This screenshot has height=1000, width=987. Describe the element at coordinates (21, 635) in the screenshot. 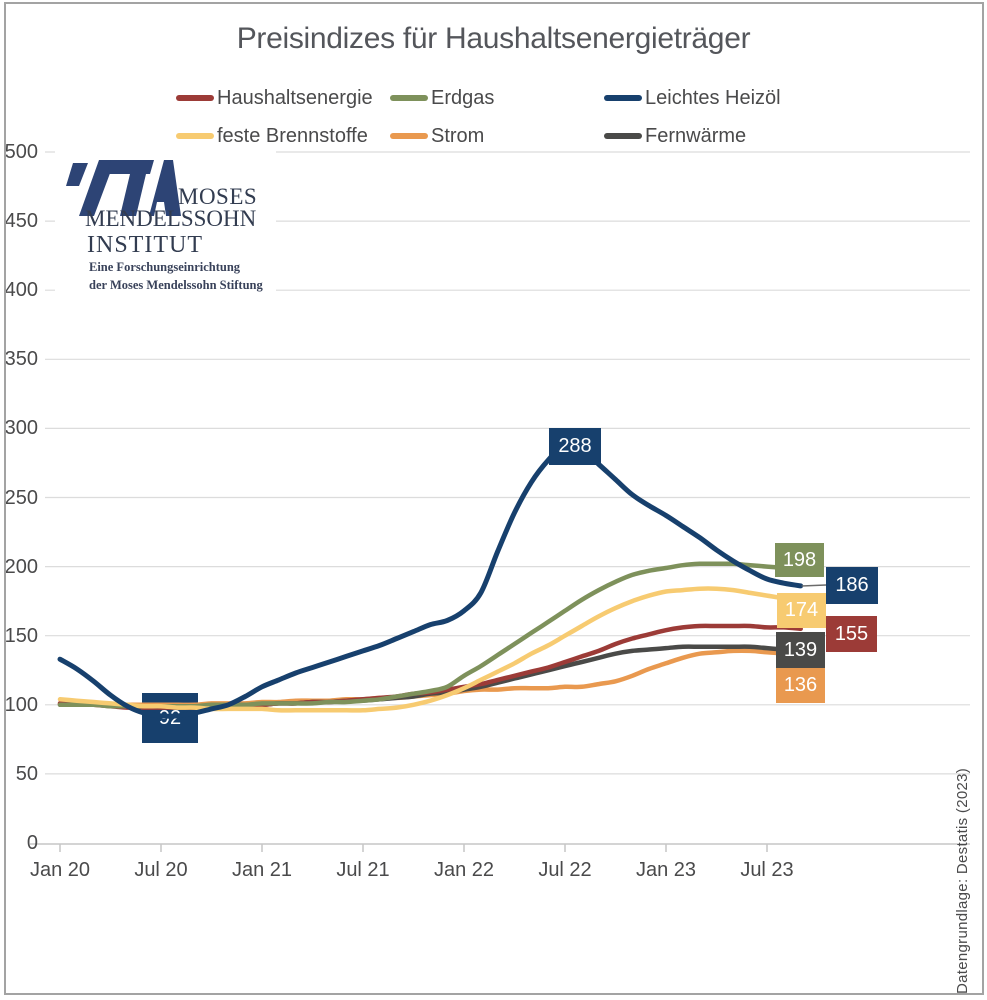

I see `y-axis-label-150: 150` at that location.